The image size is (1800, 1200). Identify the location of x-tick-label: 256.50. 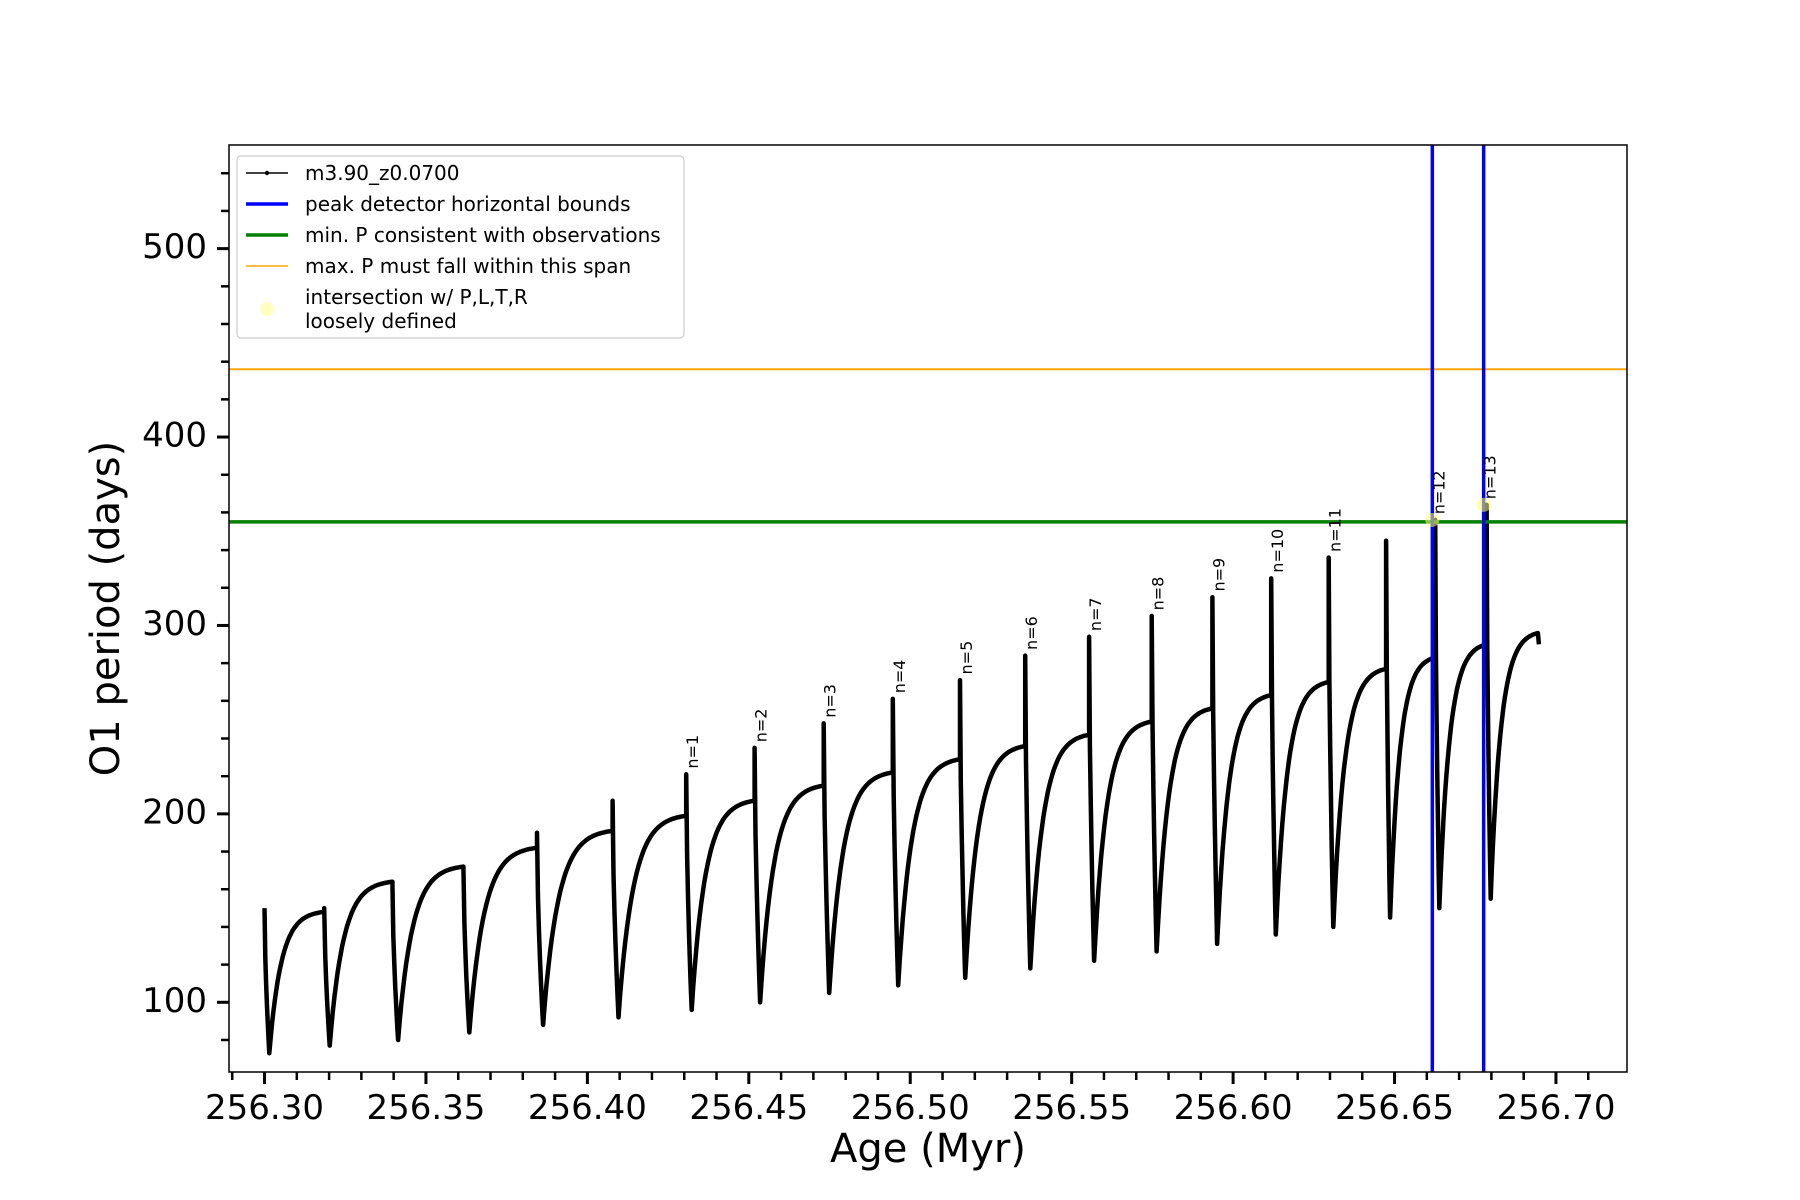
(910, 1108).